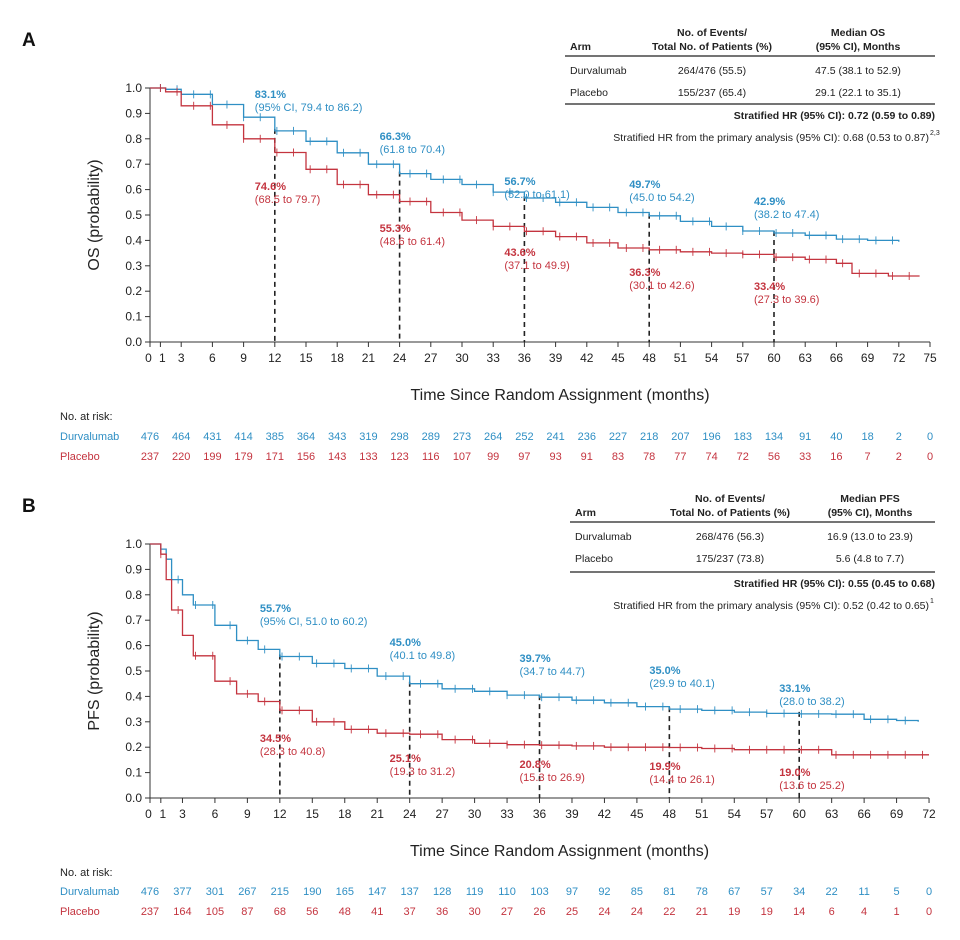 The width and height of the screenshot is (960, 940). Describe the element at coordinates (649, 437) in the screenshot. I see `panel-a-at-risk-durvalumab-count: 218` at that location.